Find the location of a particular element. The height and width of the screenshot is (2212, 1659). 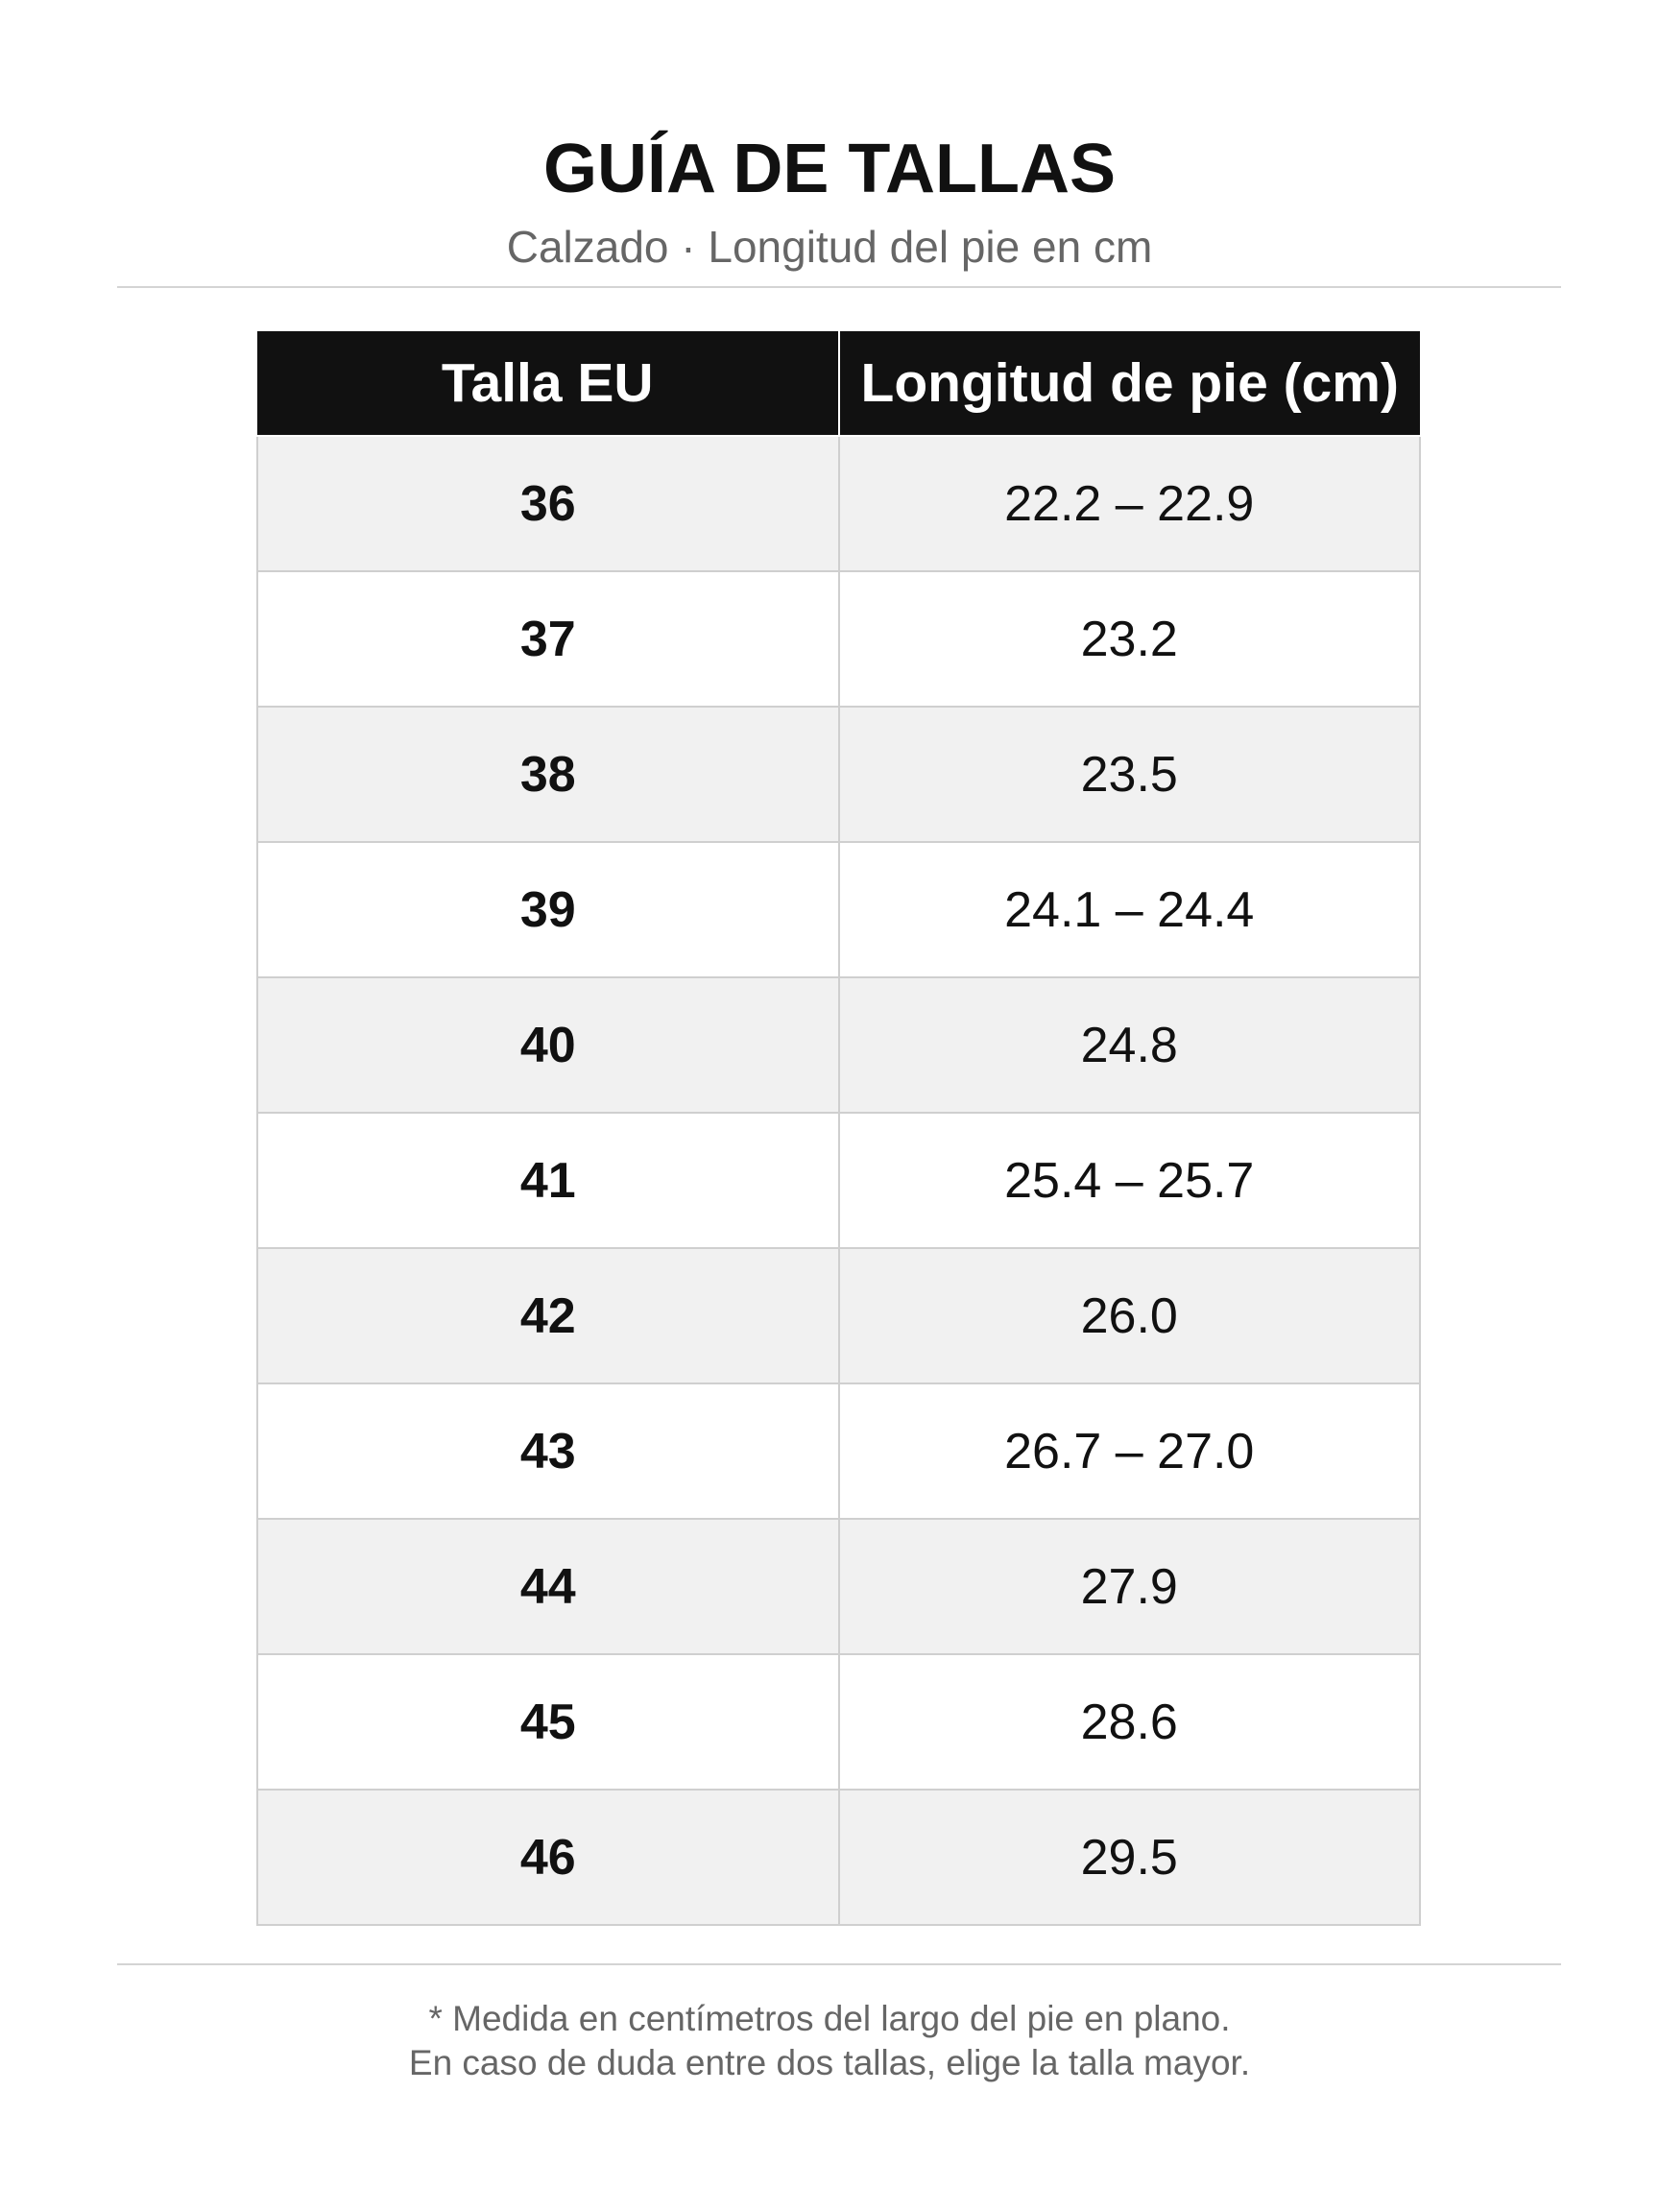

table-row: 42 26.0 is located at coordinates (838, 1315).